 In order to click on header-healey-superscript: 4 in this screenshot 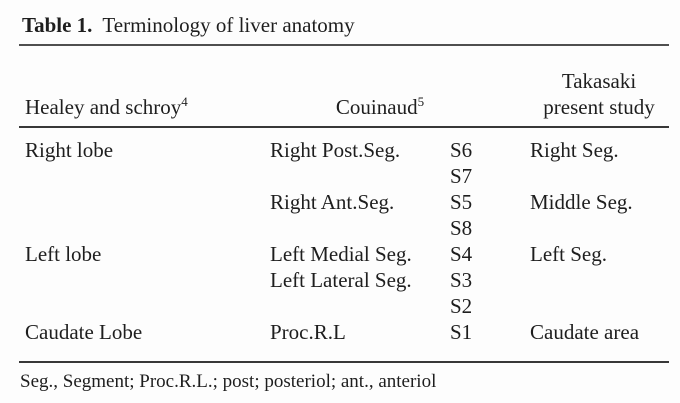, I will do `click(184, 101)`.